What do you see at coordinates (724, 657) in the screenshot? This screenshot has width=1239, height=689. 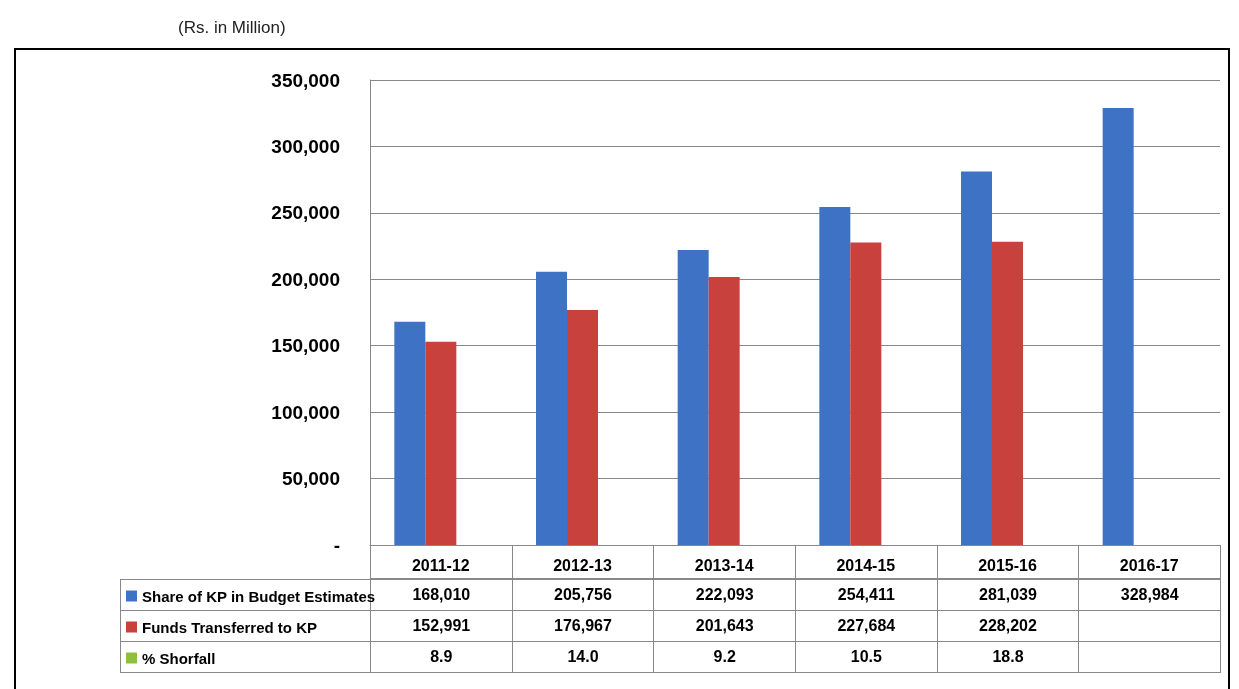 I see `data-label: 9.2` at bounding box center [724, 657].